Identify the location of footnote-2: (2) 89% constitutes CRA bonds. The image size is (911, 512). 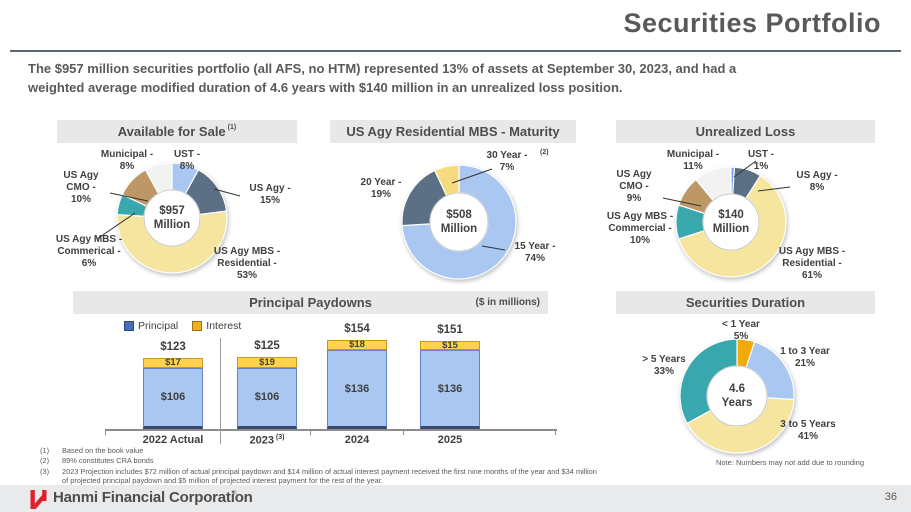
(320, 460).